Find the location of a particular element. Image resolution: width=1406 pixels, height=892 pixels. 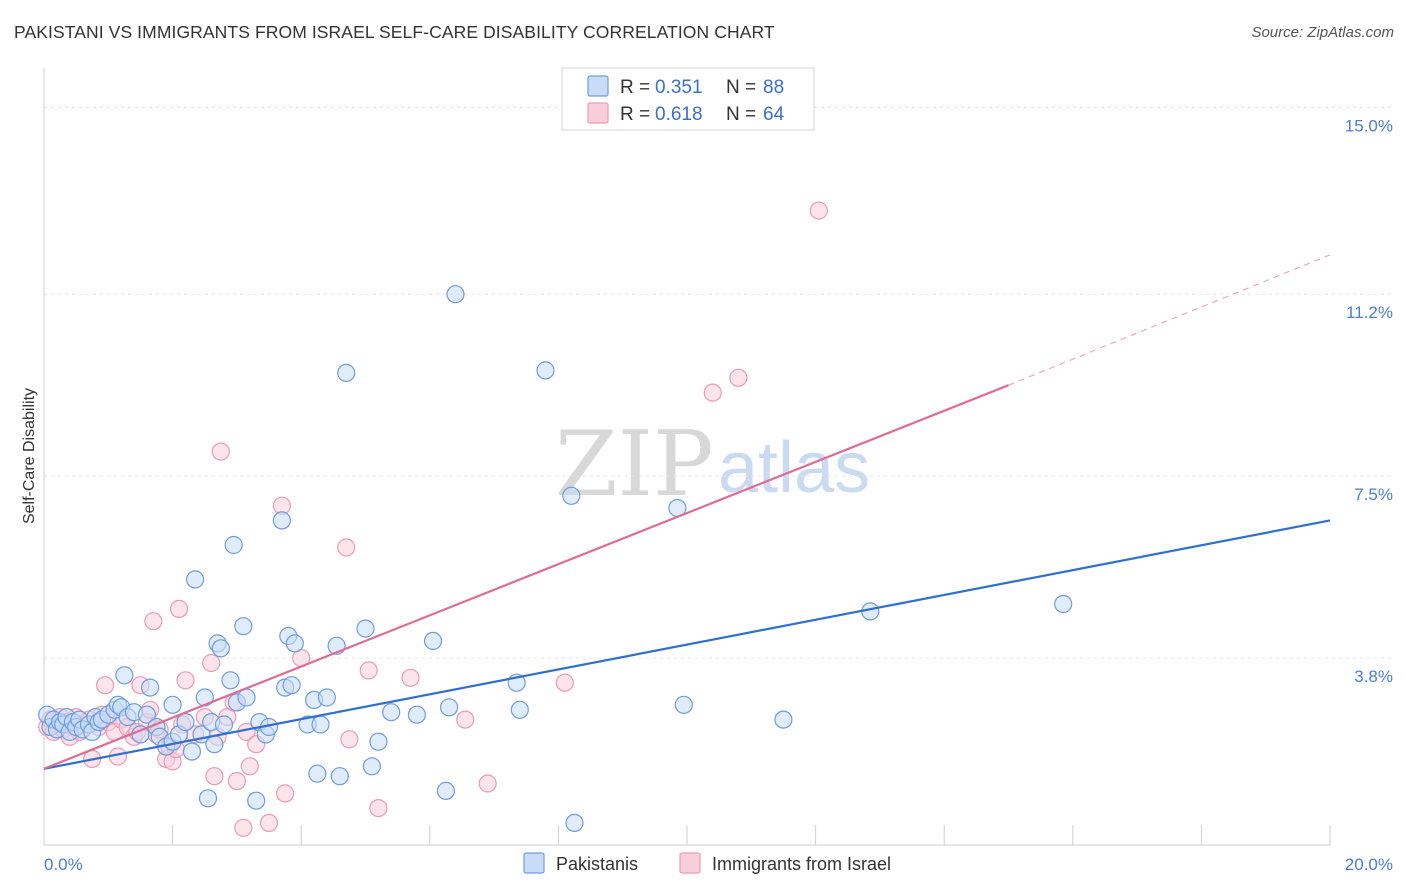

correlation-legend: R = 0.351 N = 88 R = 0.618 N = 64 is located at coordinates (688, 99).